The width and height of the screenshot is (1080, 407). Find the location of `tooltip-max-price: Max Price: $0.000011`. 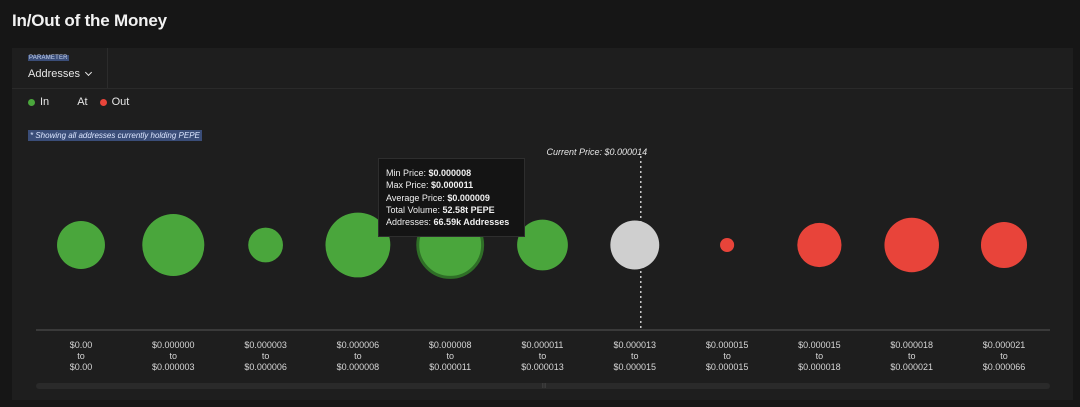

tooltip-max-price: Max Price: $0.000011 is located at coordinates (430, 185).